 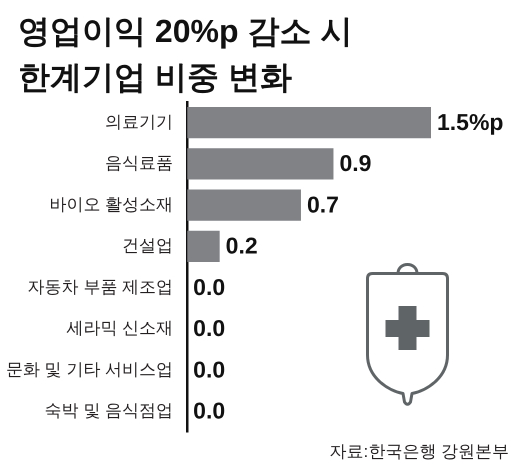 What do you see at coordinates (185, 54) in the screenshot?
I see `chart-title: 영업이익 20%p 감소 시 한계기업 비중 변화` at bounding box center [185, 54].